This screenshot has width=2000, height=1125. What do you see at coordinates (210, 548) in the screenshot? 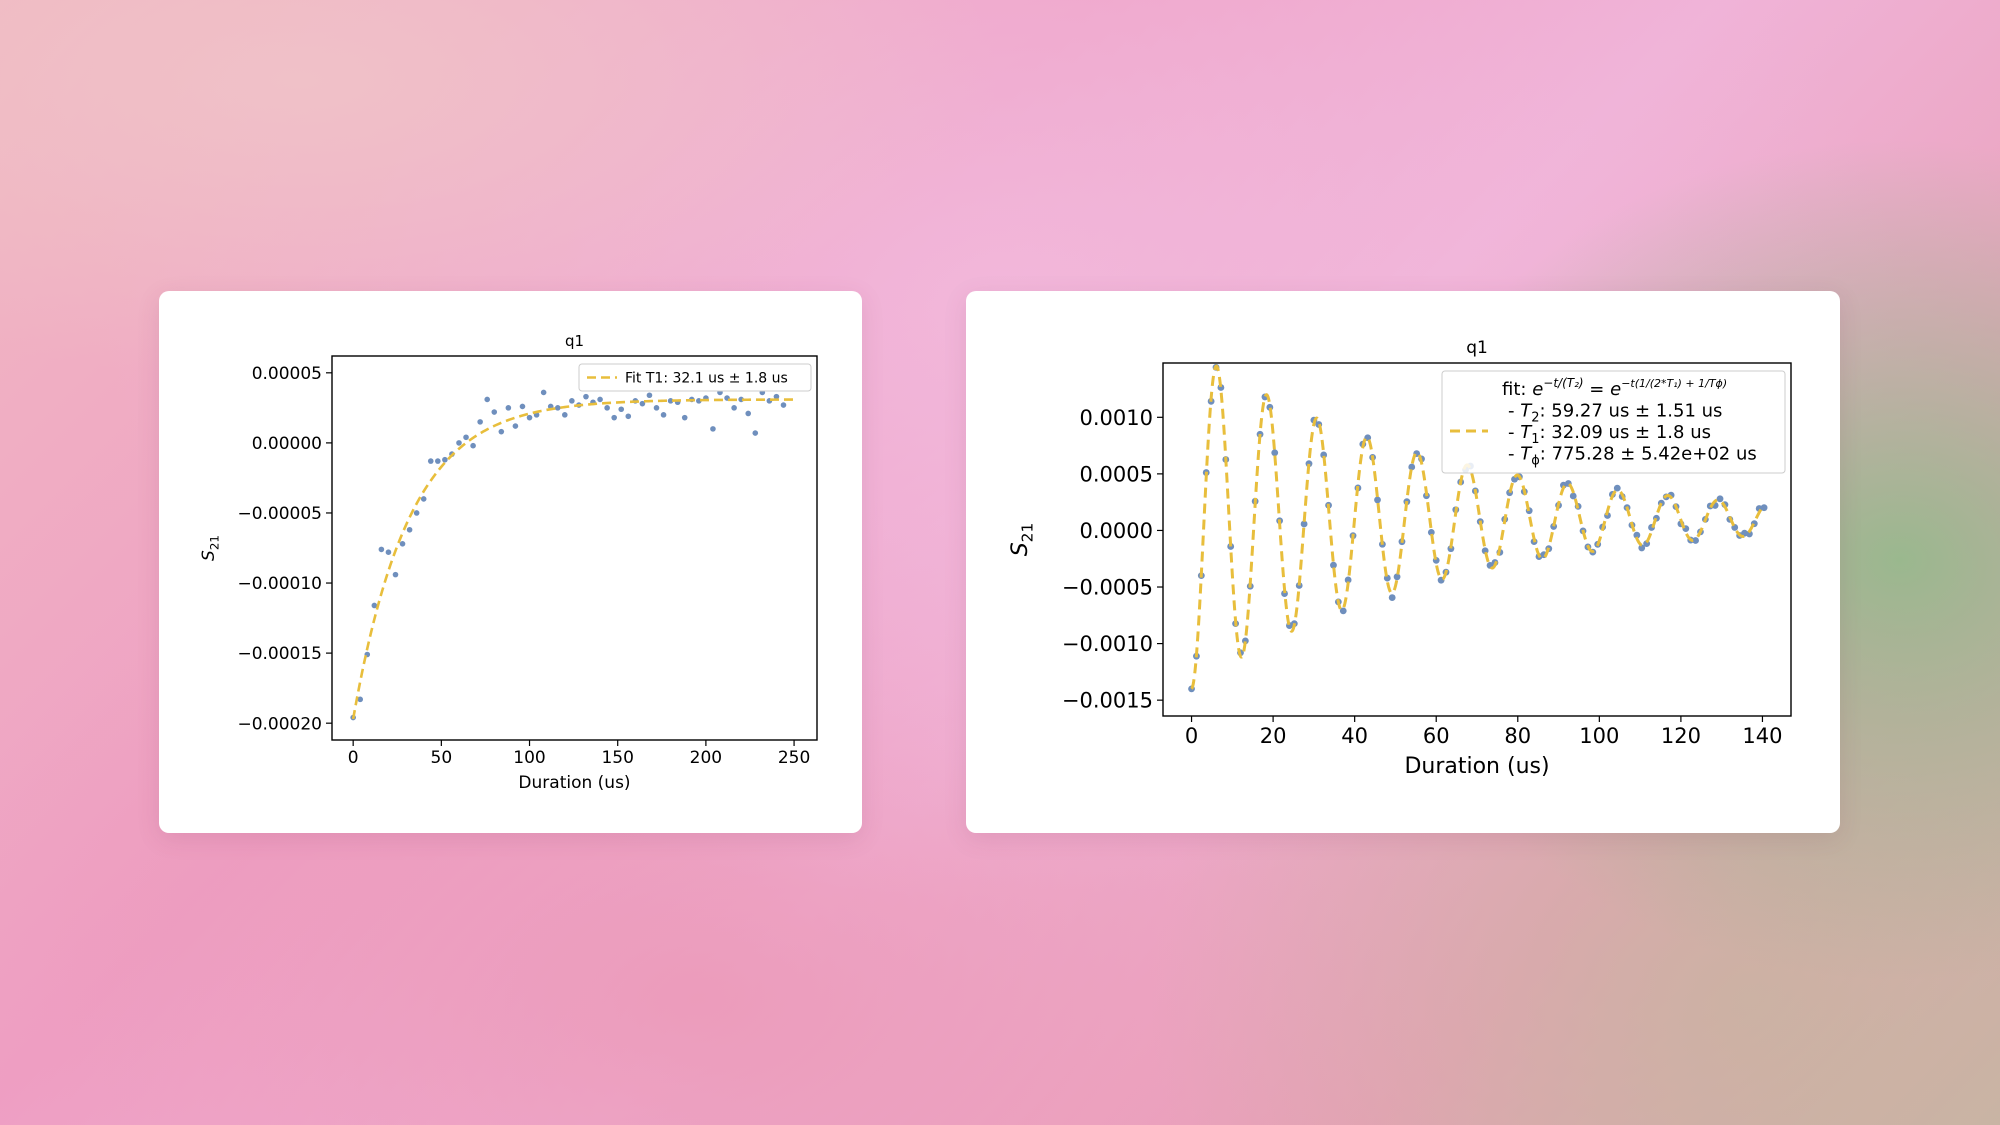
I see `y-axis-label: S21` at bounding box center [210, 548].